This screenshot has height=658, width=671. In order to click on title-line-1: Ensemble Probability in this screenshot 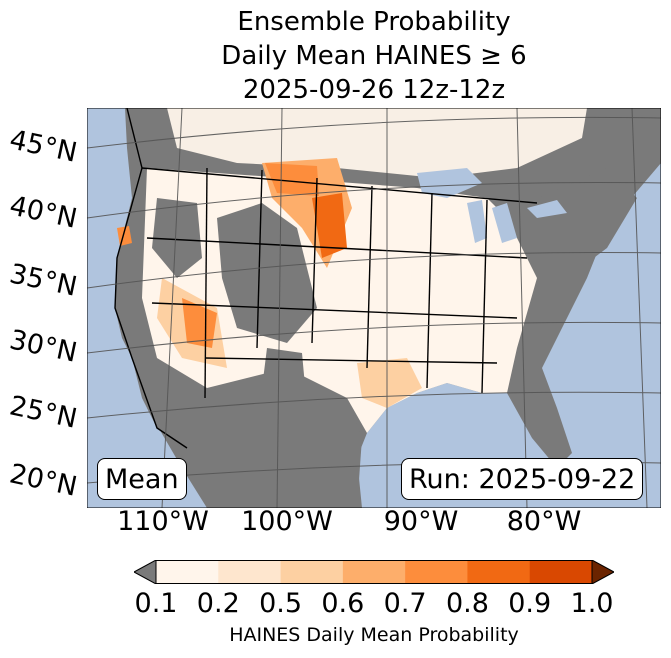, I will do `click(374, 22)`.